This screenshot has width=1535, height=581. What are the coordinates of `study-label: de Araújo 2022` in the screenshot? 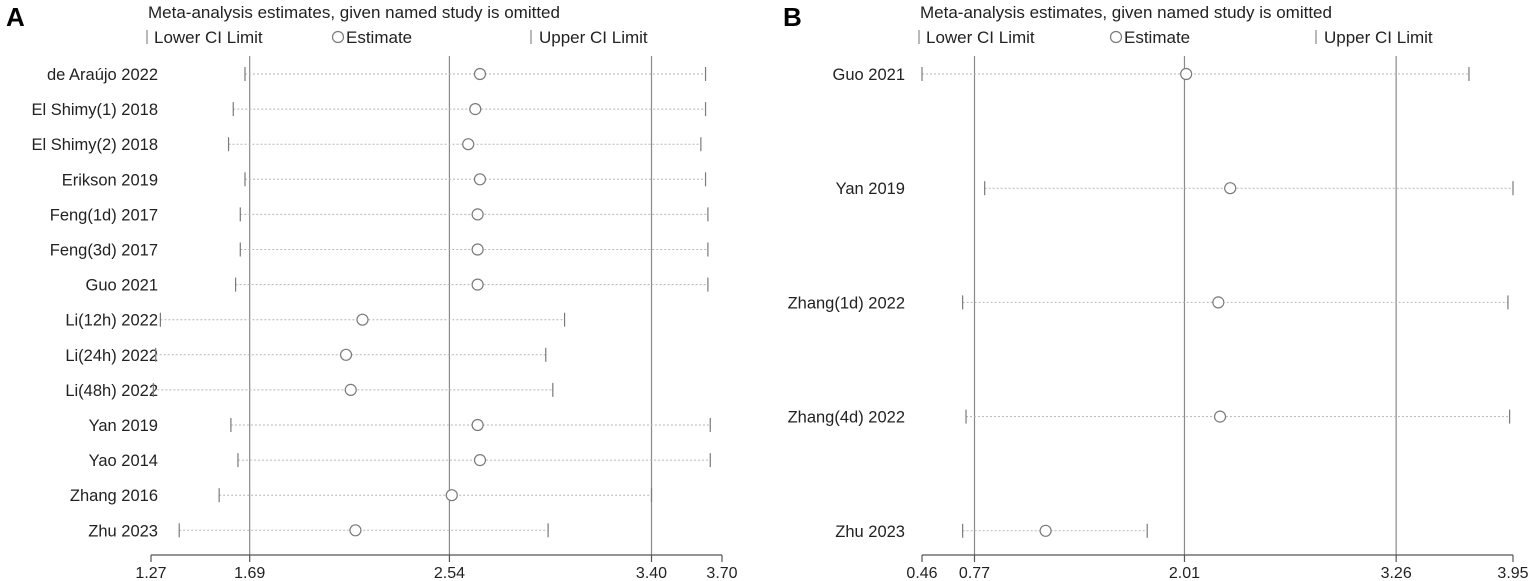 It's located at (102, 75).